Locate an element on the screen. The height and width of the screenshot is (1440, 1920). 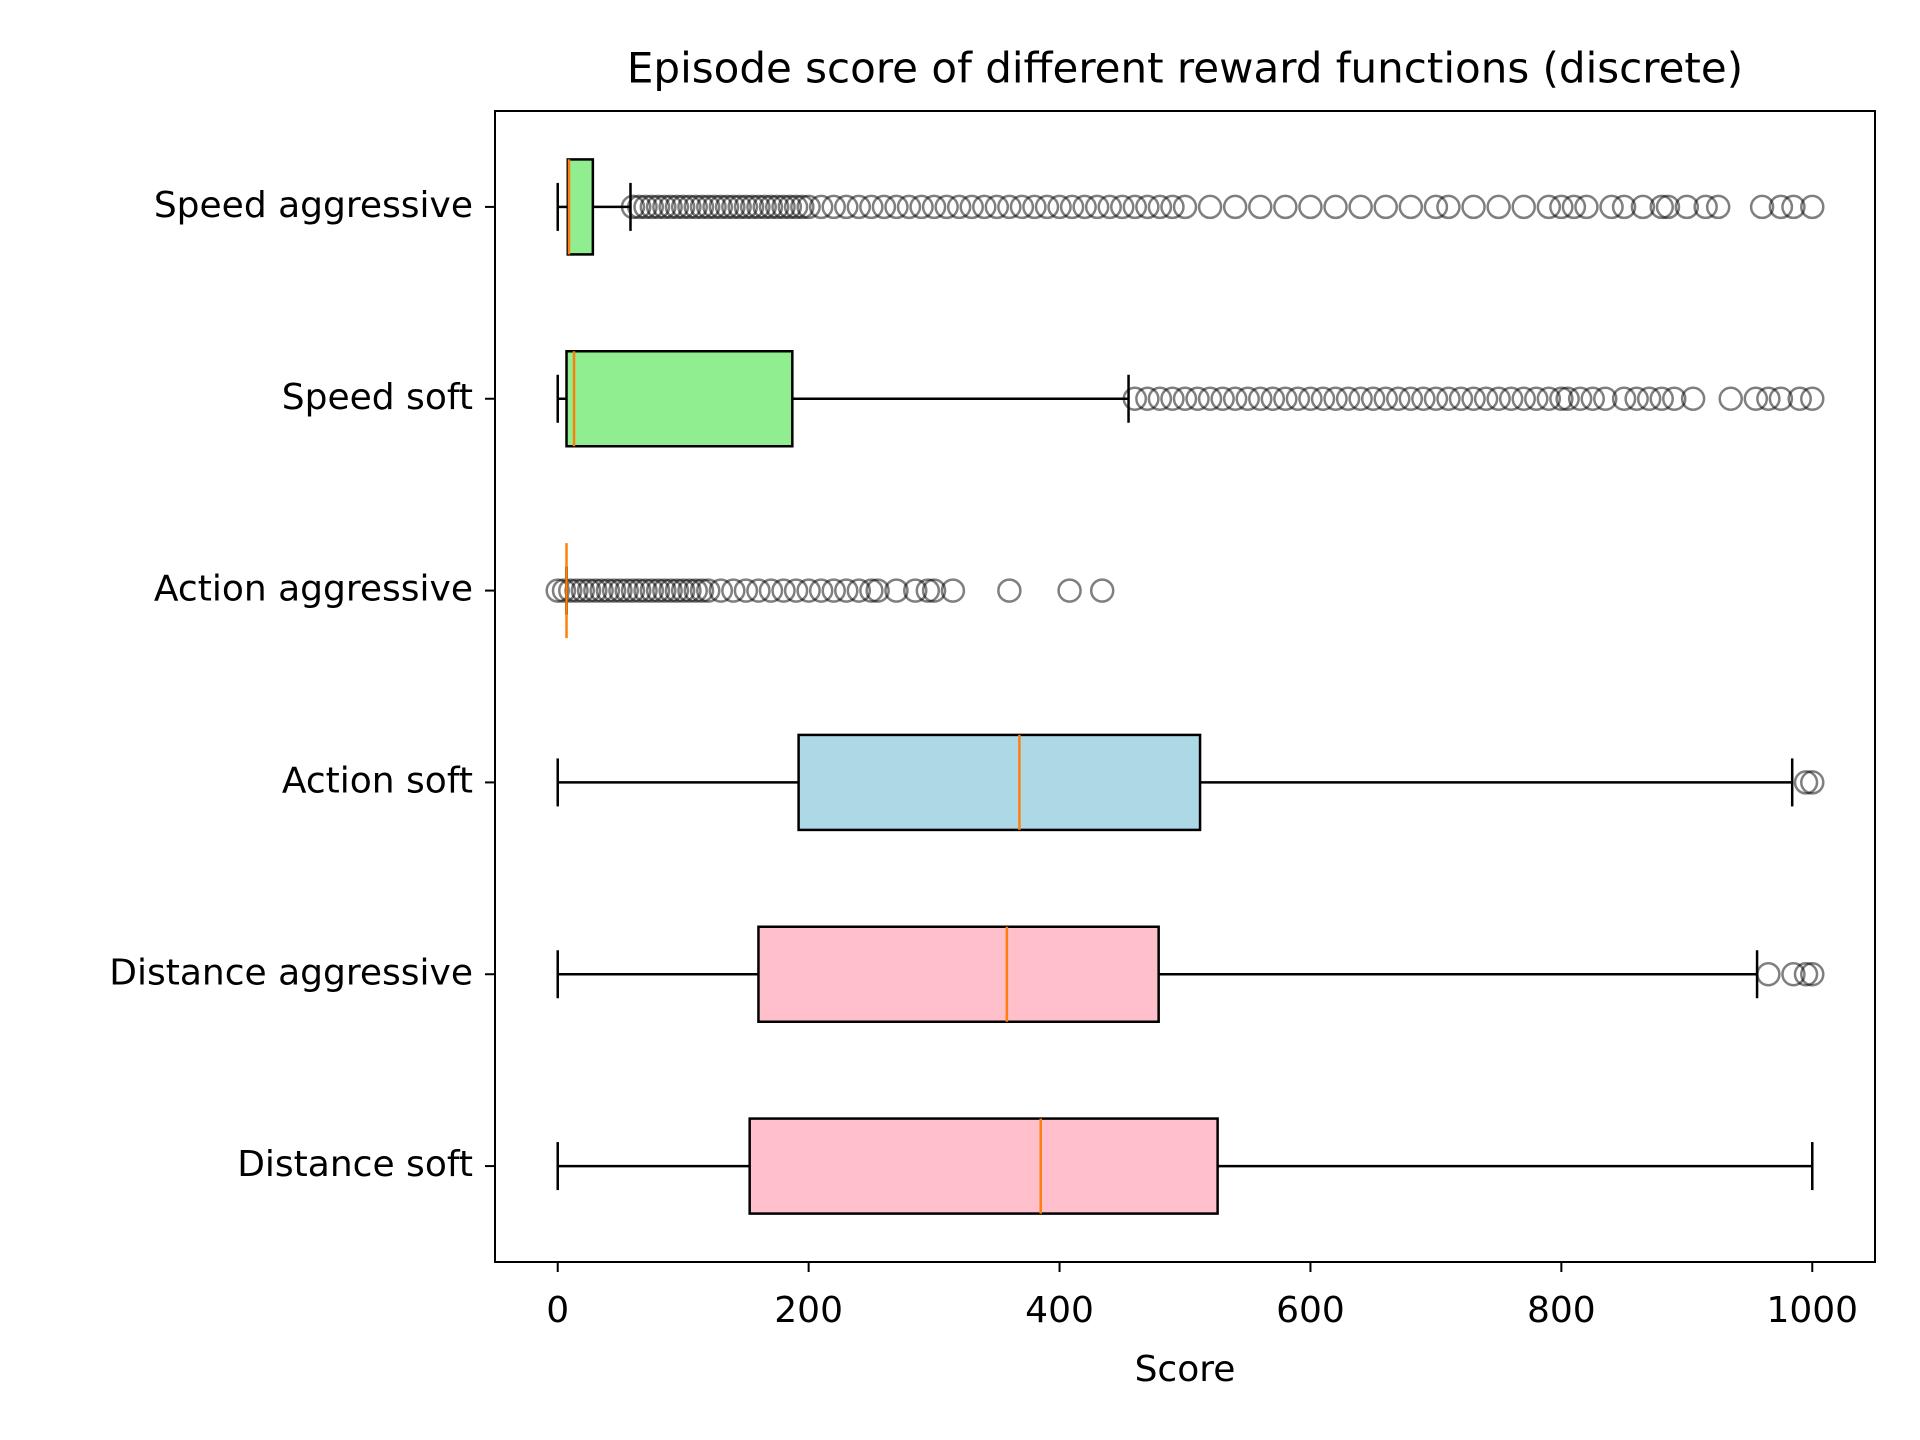
box is located at coordinates (999, 782).